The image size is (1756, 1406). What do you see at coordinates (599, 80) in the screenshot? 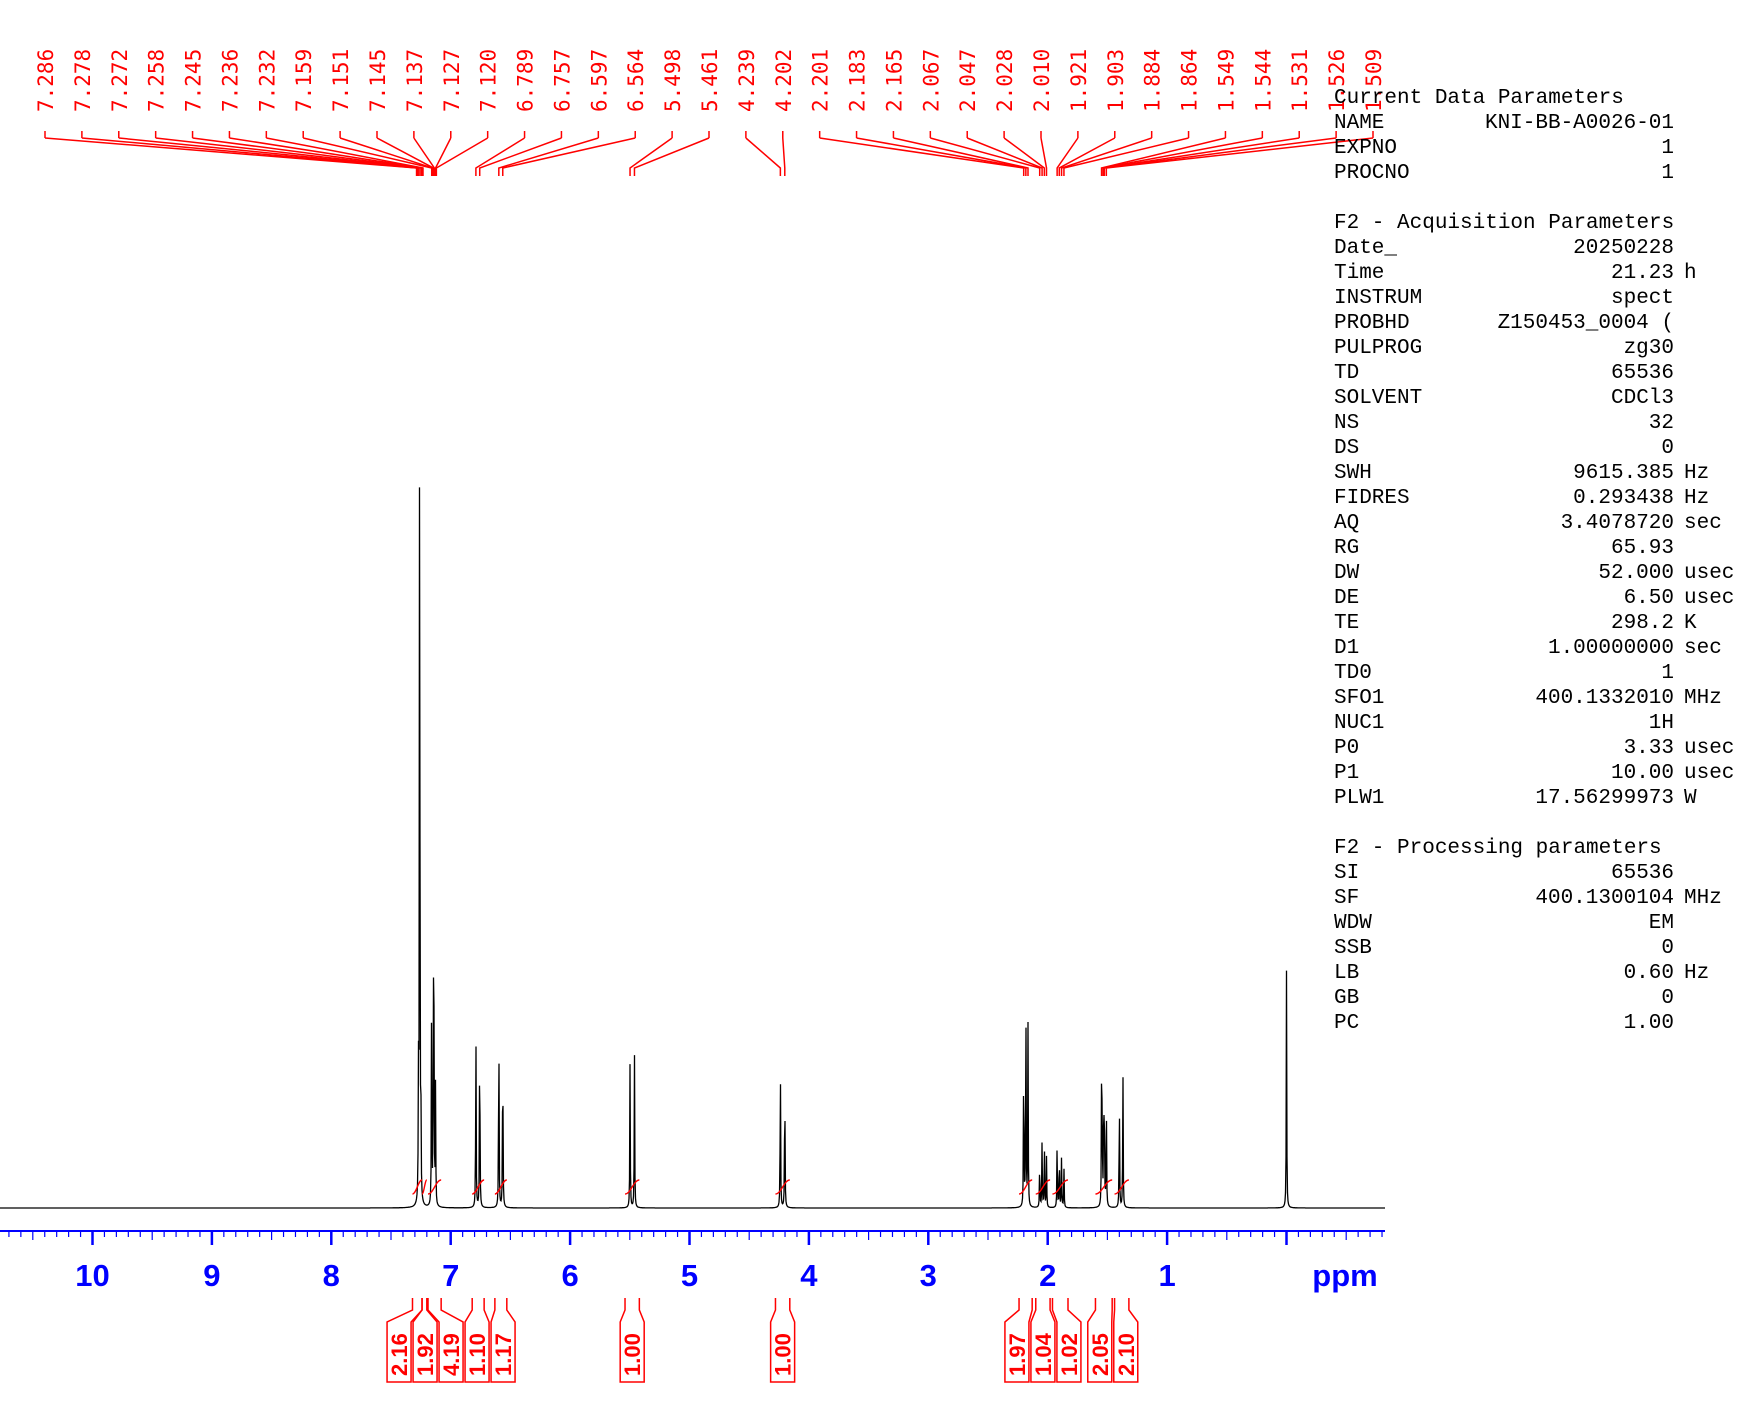
I see `peak-label: 6.597` at bounding box center [599, 80].